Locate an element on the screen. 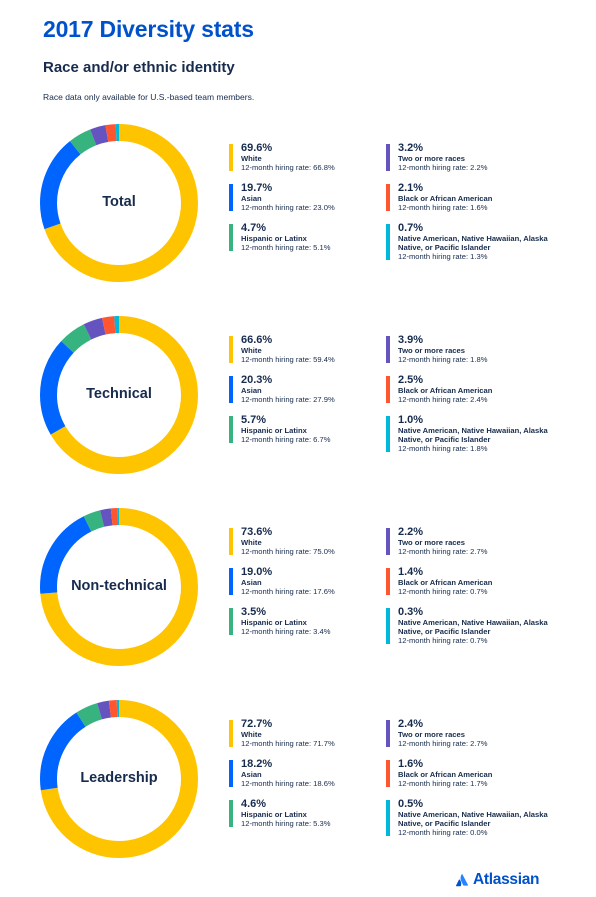  legend-hiring-rate: 12-month hiring rate: 0.0% is located at coordinates (443, 832).